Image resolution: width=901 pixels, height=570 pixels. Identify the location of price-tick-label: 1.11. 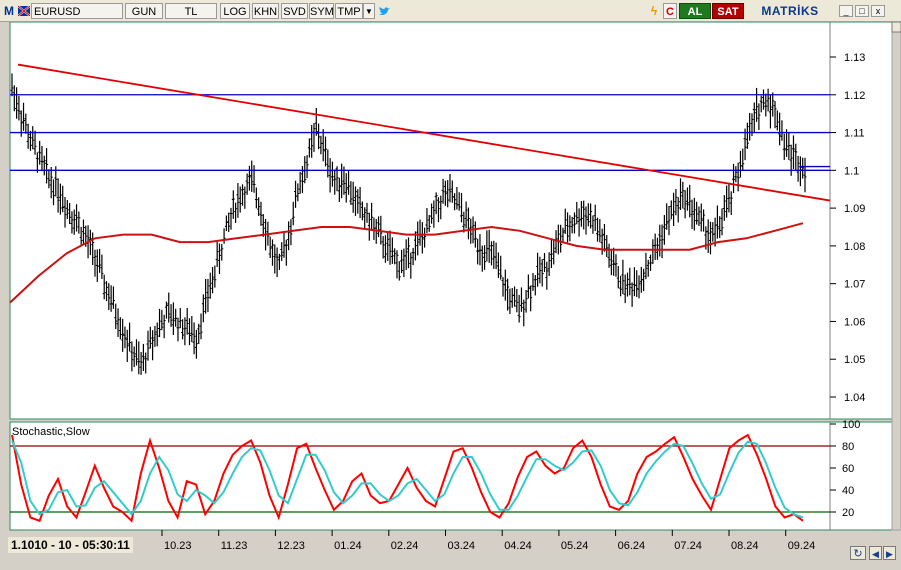
(854, 134).